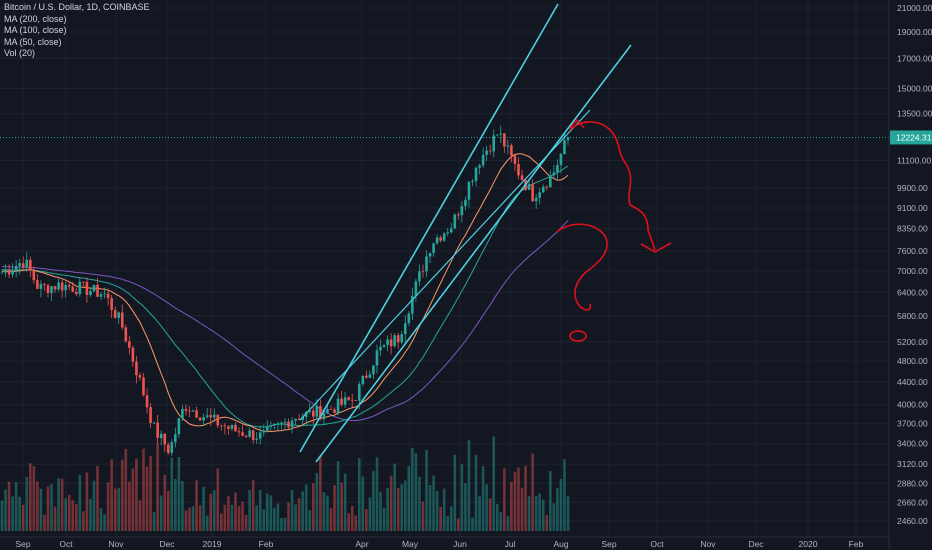  What do you see at coordinates (582, 267) in the screenshot?
I see `question-mark-curve` at bounding box center [582, 267].